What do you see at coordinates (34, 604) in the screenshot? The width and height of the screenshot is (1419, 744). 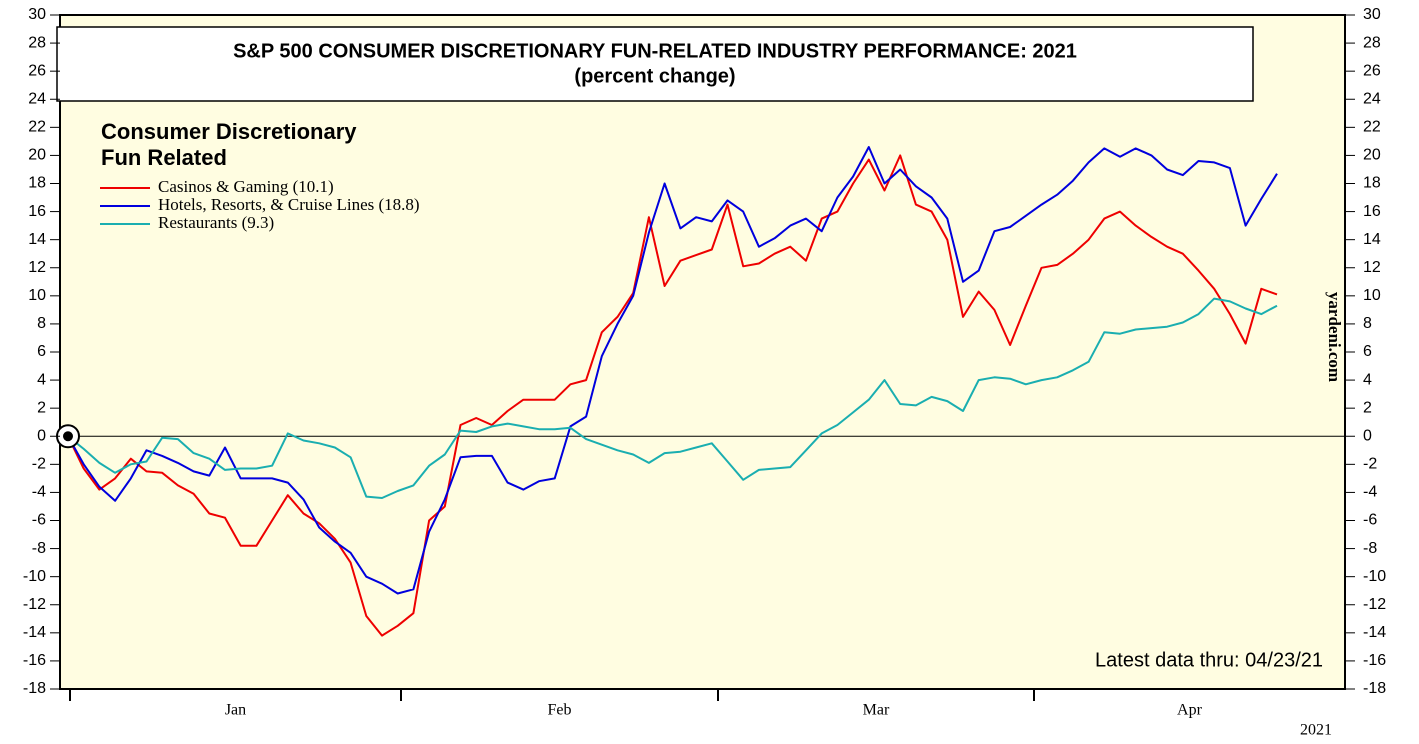 I see `y-tick-label: -12` at bounding box center [34, 604].